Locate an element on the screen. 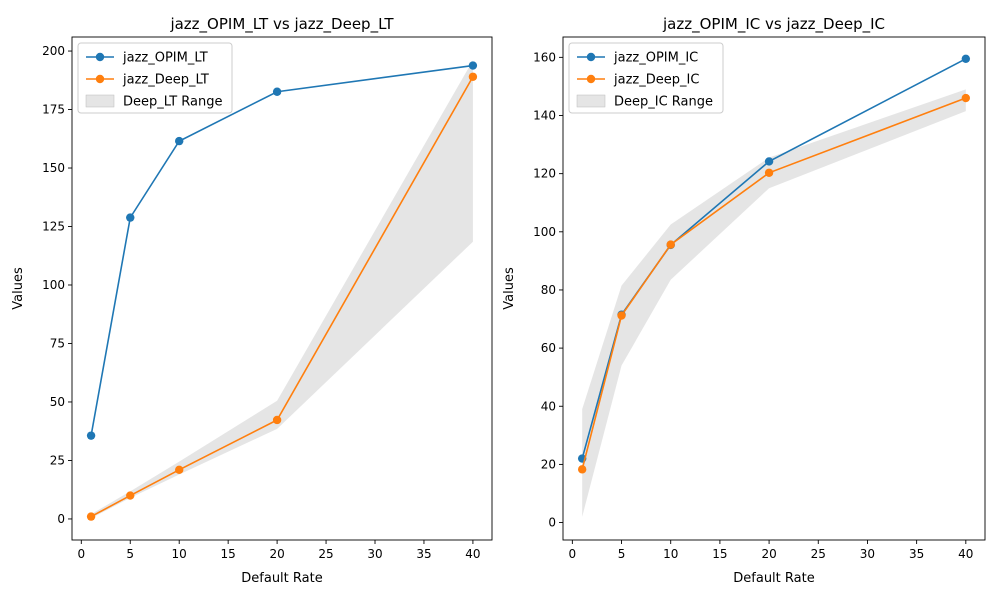 This screenshot has width=1000, height=600. y-tick-label: 50 is located at coordinates (57, 402).